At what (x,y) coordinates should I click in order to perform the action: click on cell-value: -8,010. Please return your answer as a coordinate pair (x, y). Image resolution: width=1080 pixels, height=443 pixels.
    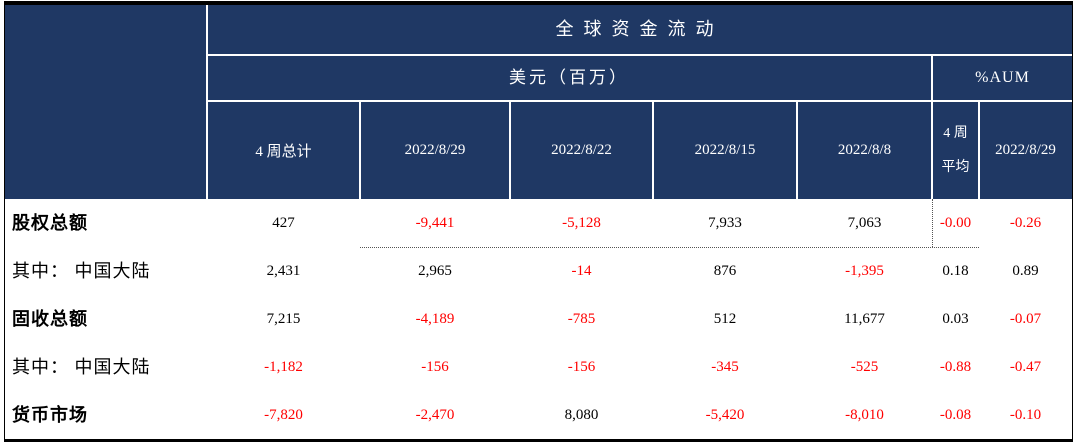
    Looking at the image, I should click on (864, 415).